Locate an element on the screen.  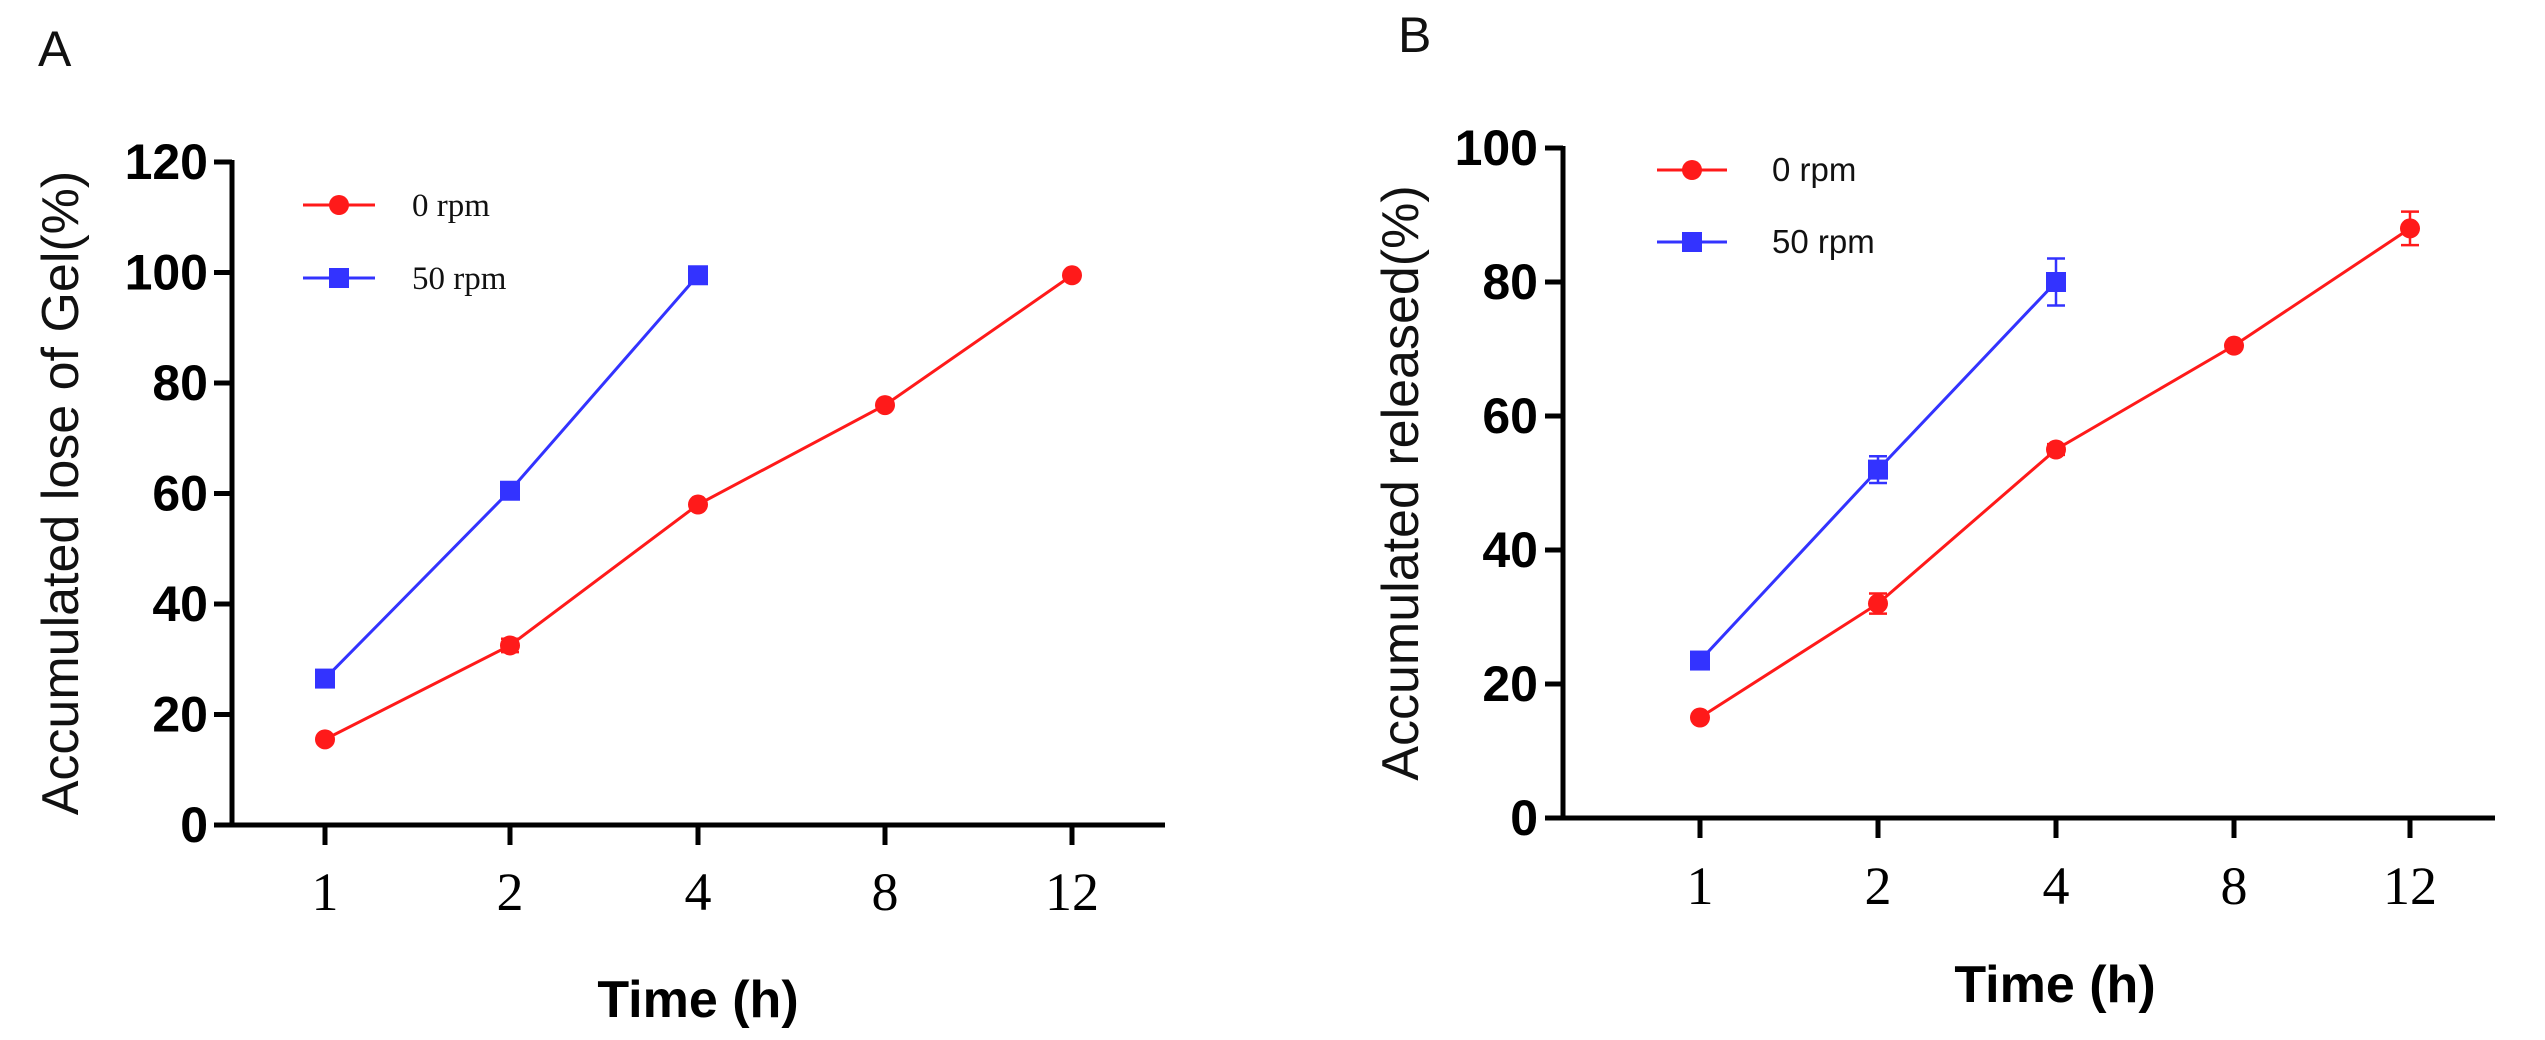
y-tick-label: 120 is located at coordinates (166, 162).